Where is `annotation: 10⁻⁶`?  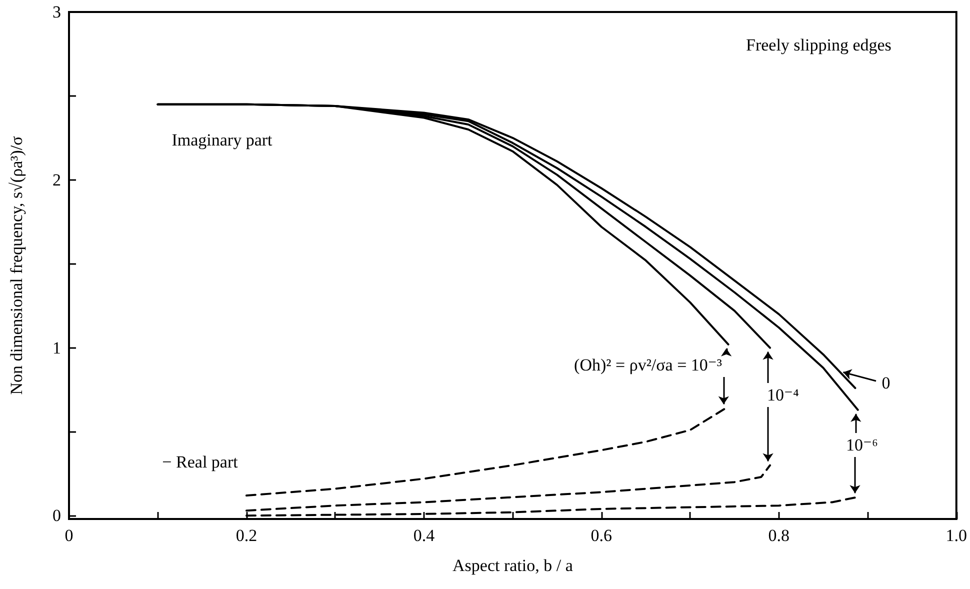
annotation: 10⁻⁶ is located at coordinates (862, 445).